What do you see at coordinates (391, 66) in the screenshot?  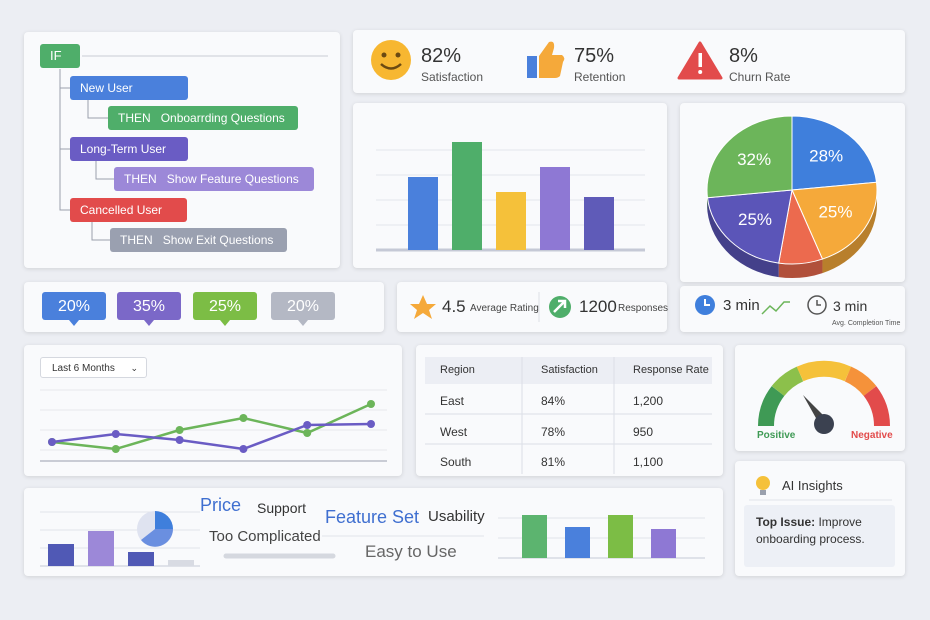 I see `smiley-mouth` at bounding box center [391, 66].